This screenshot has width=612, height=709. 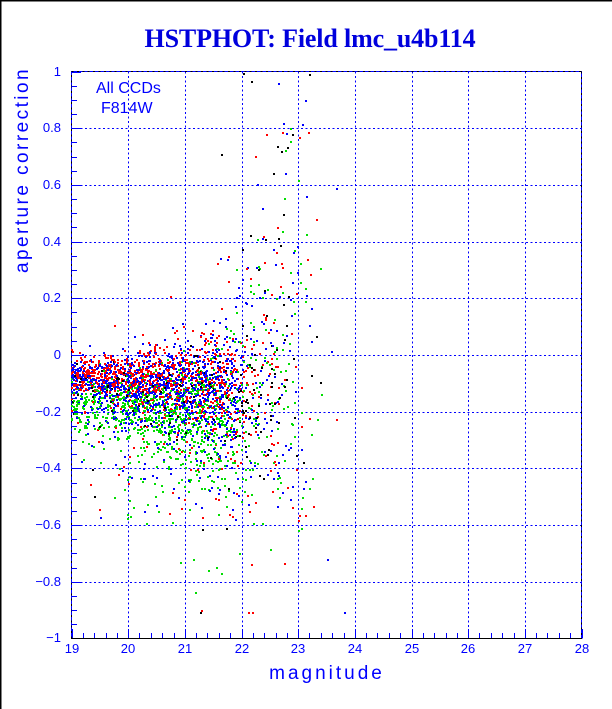 What do you see at coordinates (242, 648) in the screenshot?
I see `svg-text: 22` at bounding box center [242, 648].